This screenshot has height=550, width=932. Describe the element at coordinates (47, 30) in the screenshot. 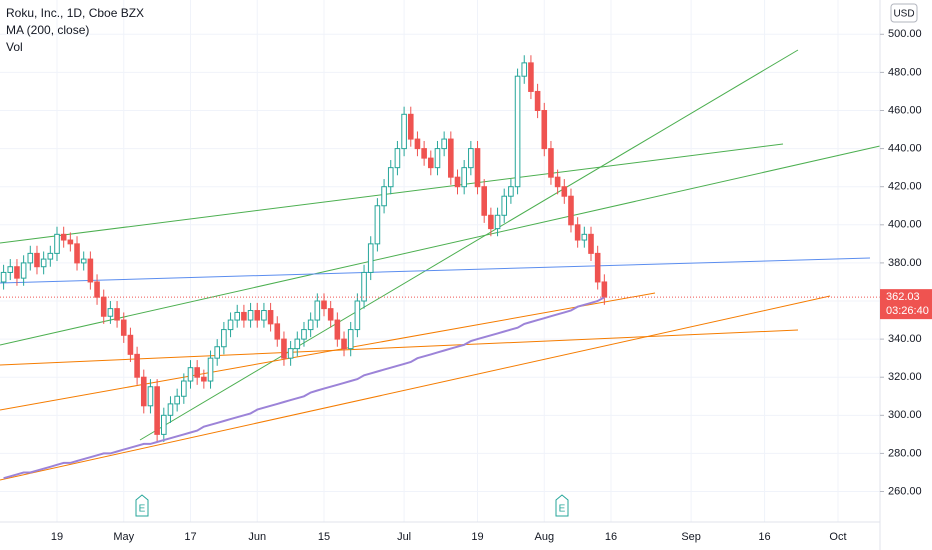

I see `ma-legend: MA (200, close)` at that location.